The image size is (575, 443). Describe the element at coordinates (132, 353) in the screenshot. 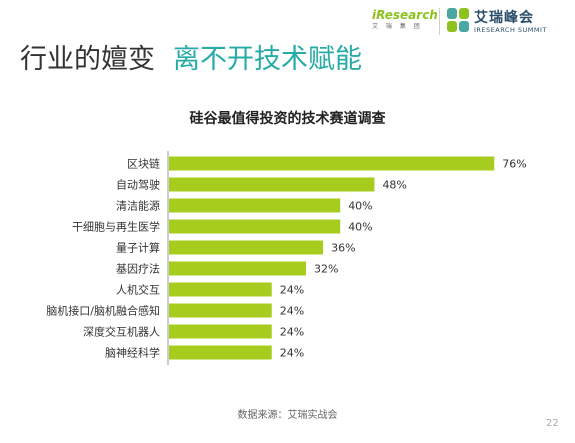

I see `category-label: 脑神经科学` at that location.